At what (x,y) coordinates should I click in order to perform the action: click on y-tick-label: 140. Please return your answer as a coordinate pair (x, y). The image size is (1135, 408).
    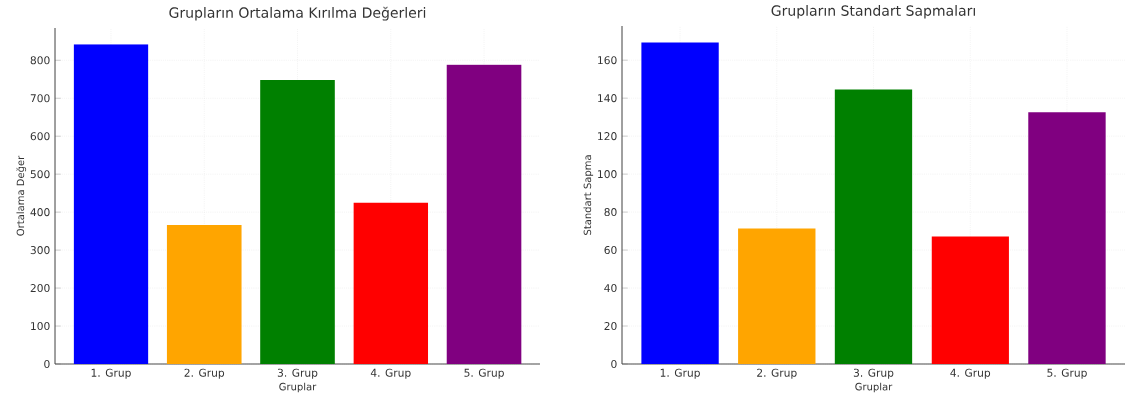
    Looking at the image, I should click on (607, 98).